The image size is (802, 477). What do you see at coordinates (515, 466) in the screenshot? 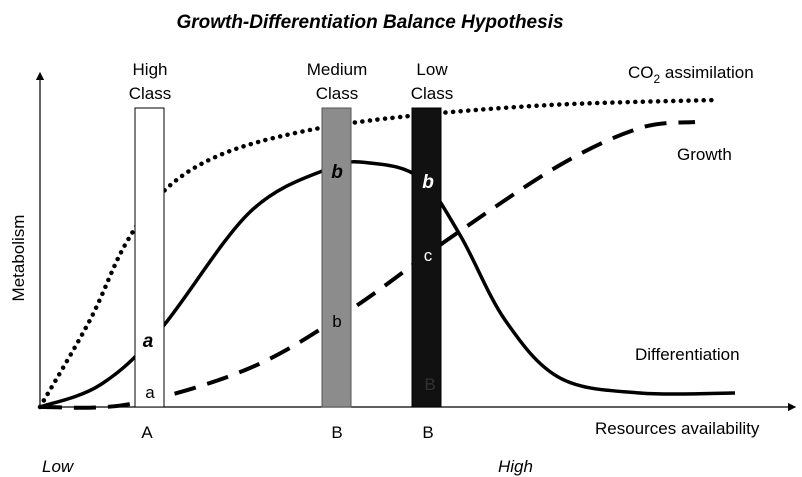
I see `x-axis-end-label: High` at bounding box center [515, 466].